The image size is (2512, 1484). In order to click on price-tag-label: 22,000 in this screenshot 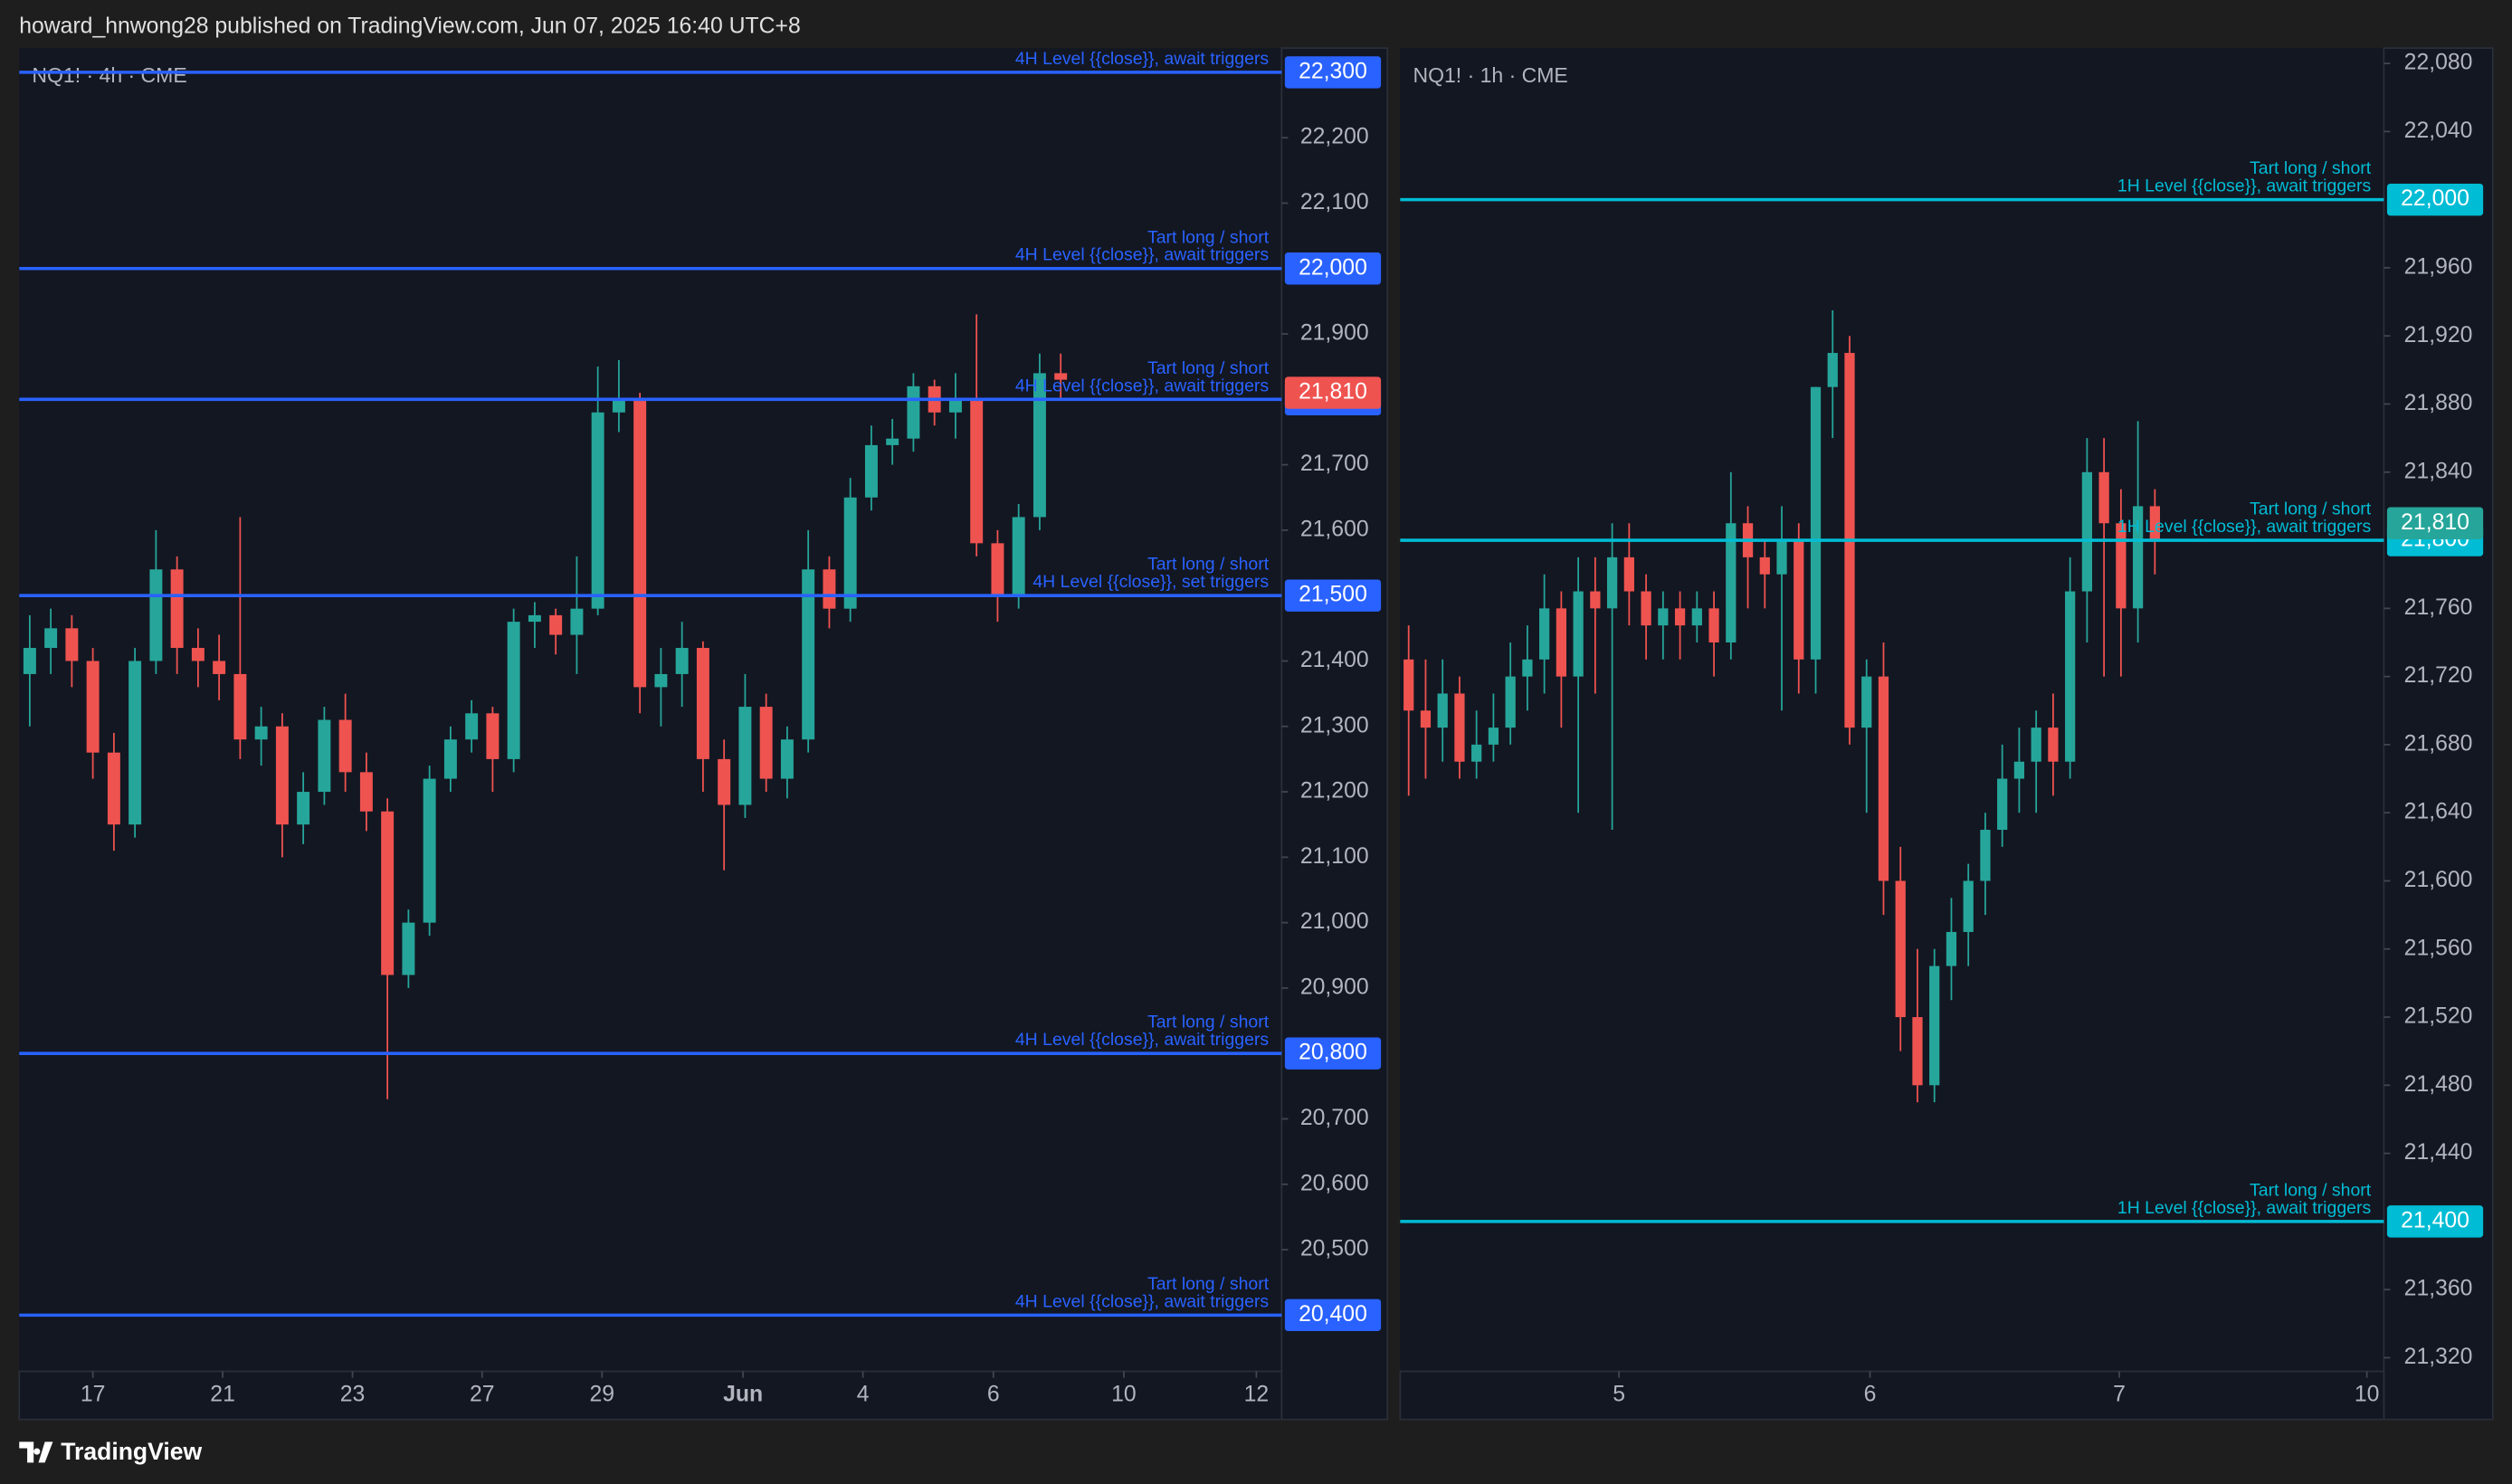, I will do `click(1333, 267)`.